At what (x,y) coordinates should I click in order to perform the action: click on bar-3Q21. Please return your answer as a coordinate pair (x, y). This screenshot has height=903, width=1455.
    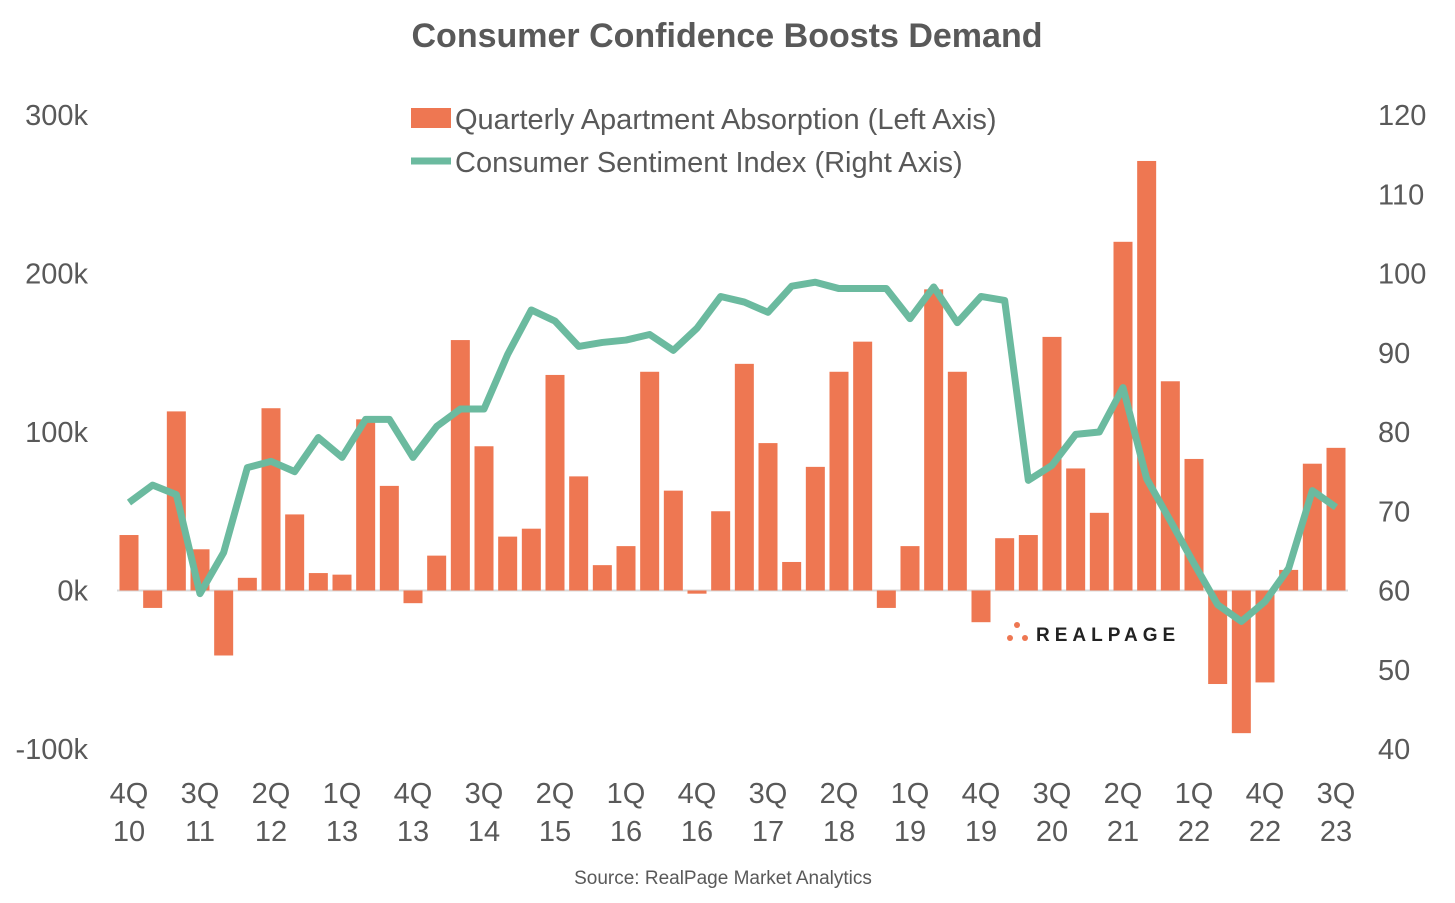
    Looking at the image, I should click on (1147, 375).